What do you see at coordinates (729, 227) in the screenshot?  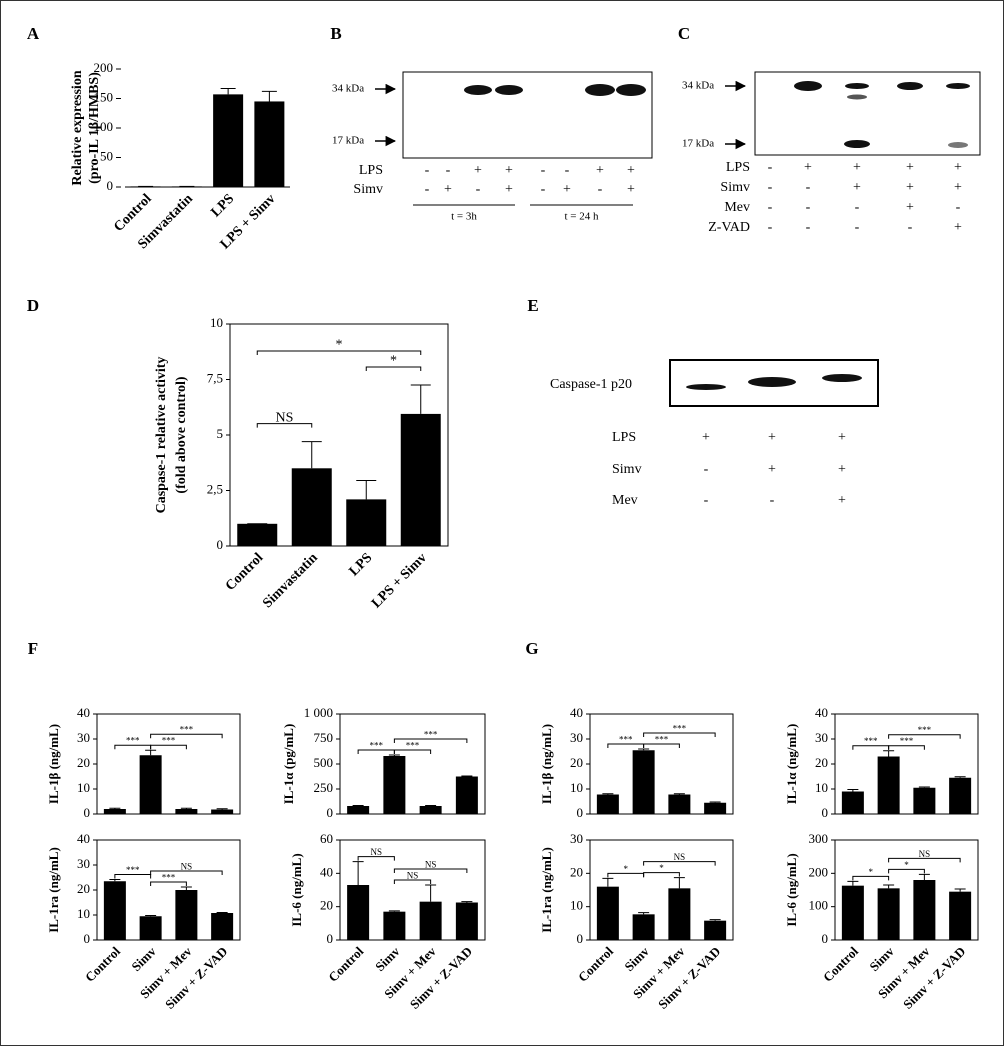 I see `row-label: Z-VAD` at bounding box center [729, 227].